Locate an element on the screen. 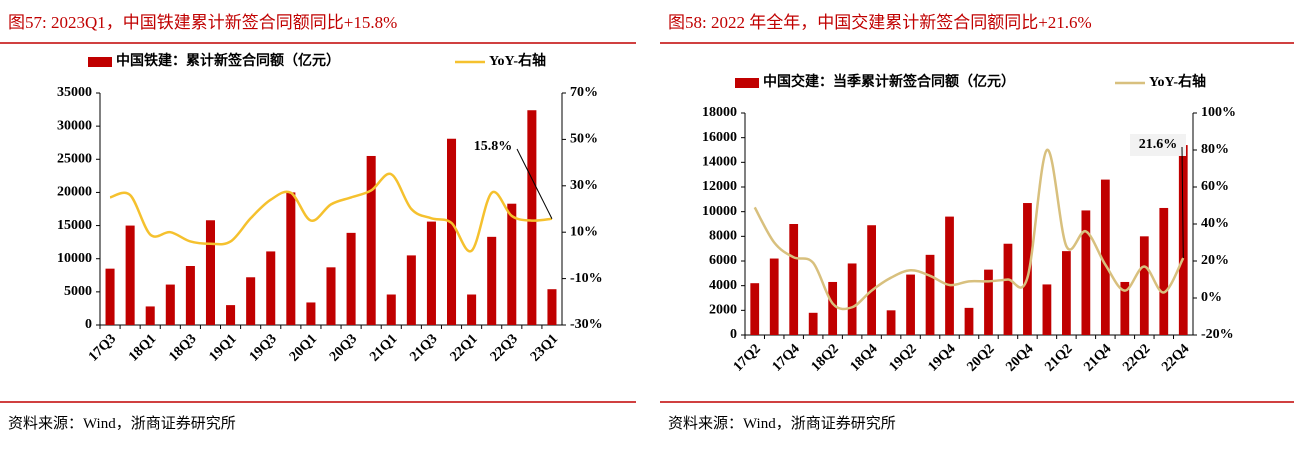  annotation: 21.6% is located at coordinates (1158, 144).